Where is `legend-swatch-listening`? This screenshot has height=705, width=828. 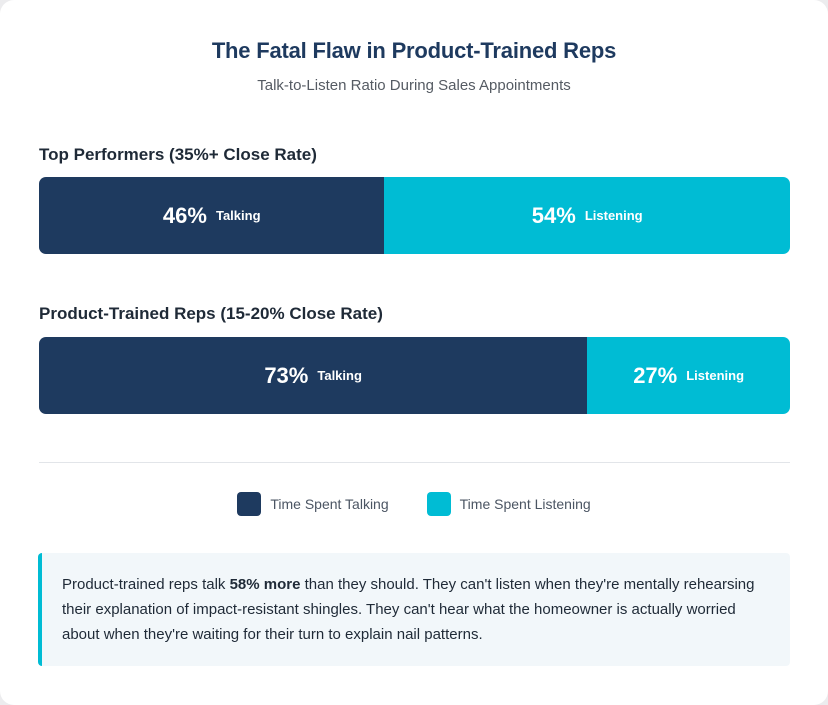 legend-swatch-listening is located at coordinates (438, 504).